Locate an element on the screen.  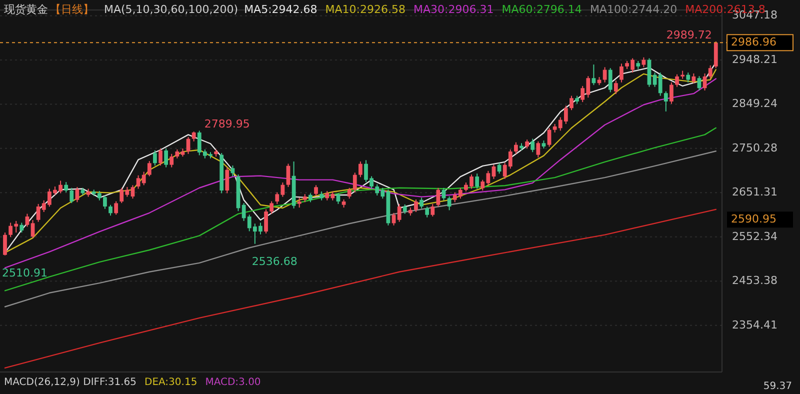
y-tick-label: 2948.21 is located at coordinates (755, 59).